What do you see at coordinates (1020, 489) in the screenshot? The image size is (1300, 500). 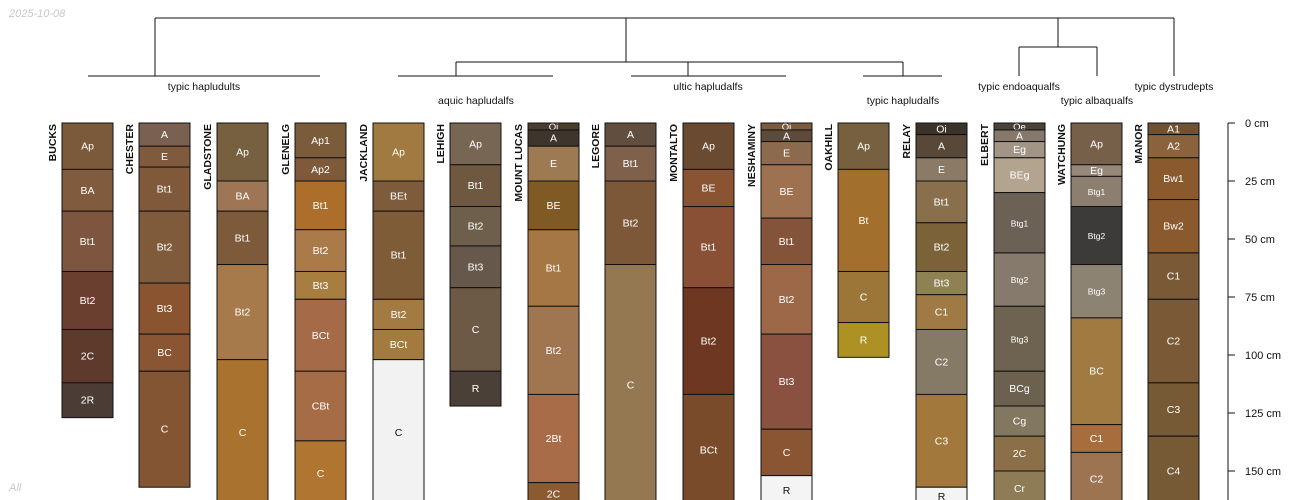 I see `horizon-label: Cr` at bounding box center [1020, 489].